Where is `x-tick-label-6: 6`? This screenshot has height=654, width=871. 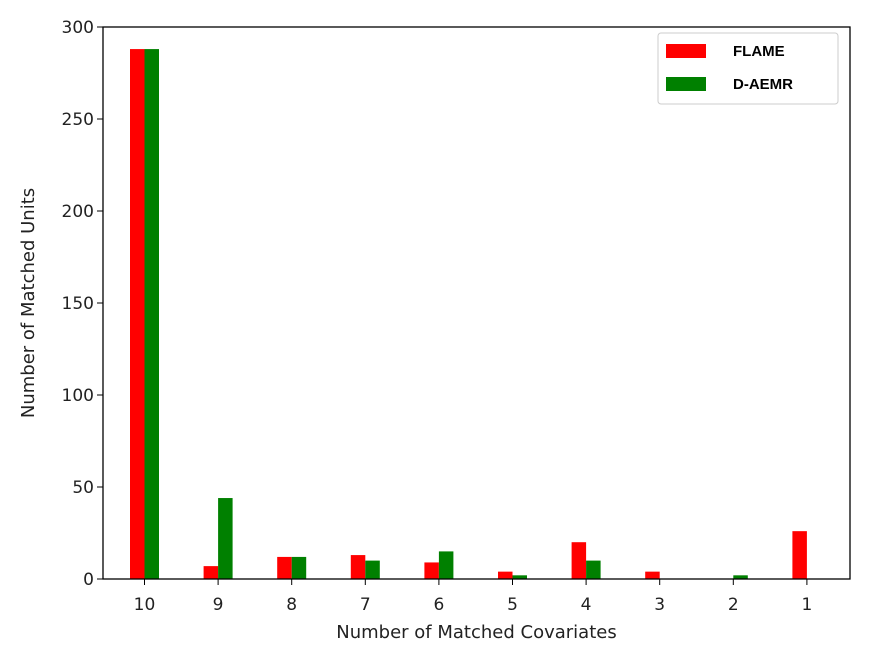 x-tick-label-6: 6 is located at coordinates (438, 605).